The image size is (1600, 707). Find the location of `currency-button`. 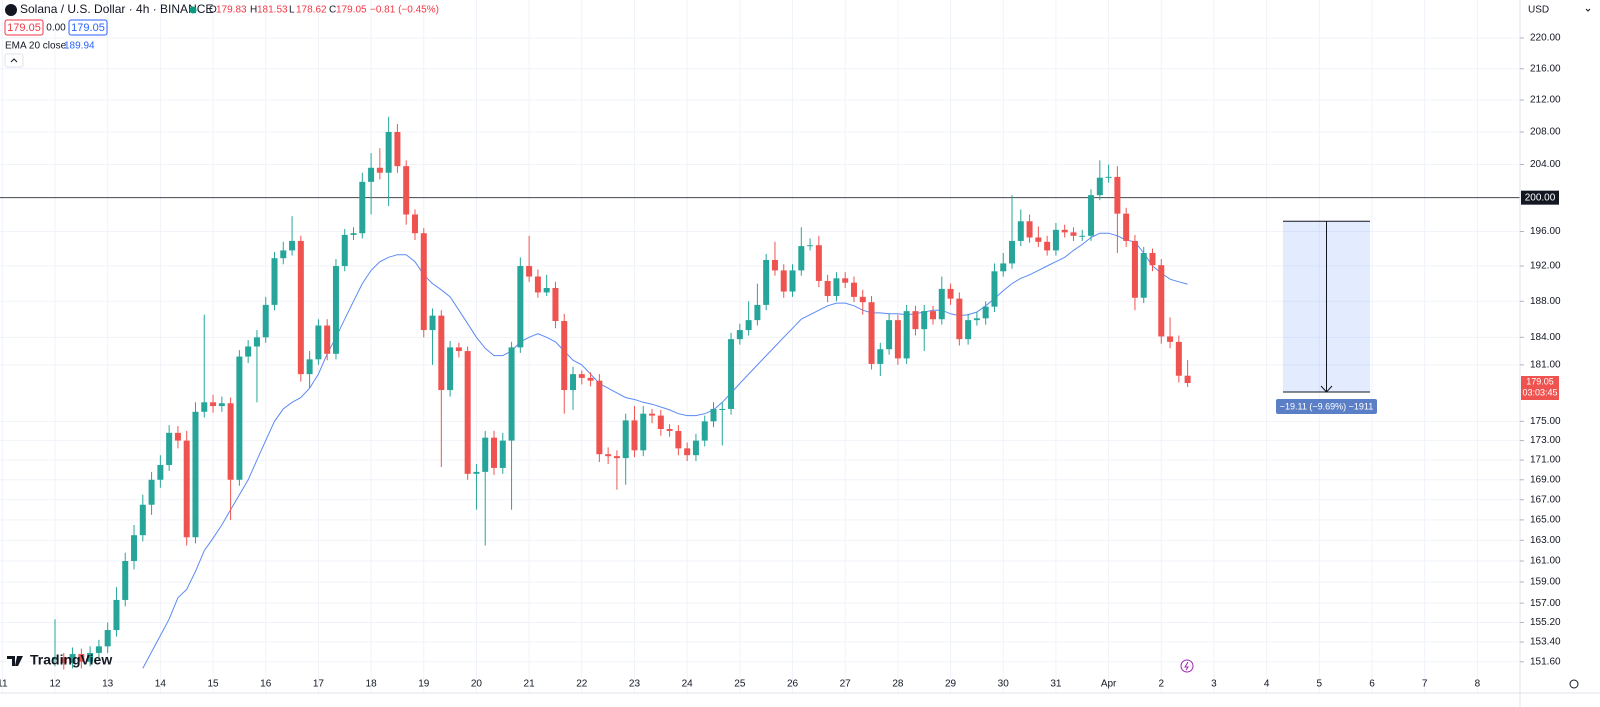

currency-button is located at coordinates (1560, 10).